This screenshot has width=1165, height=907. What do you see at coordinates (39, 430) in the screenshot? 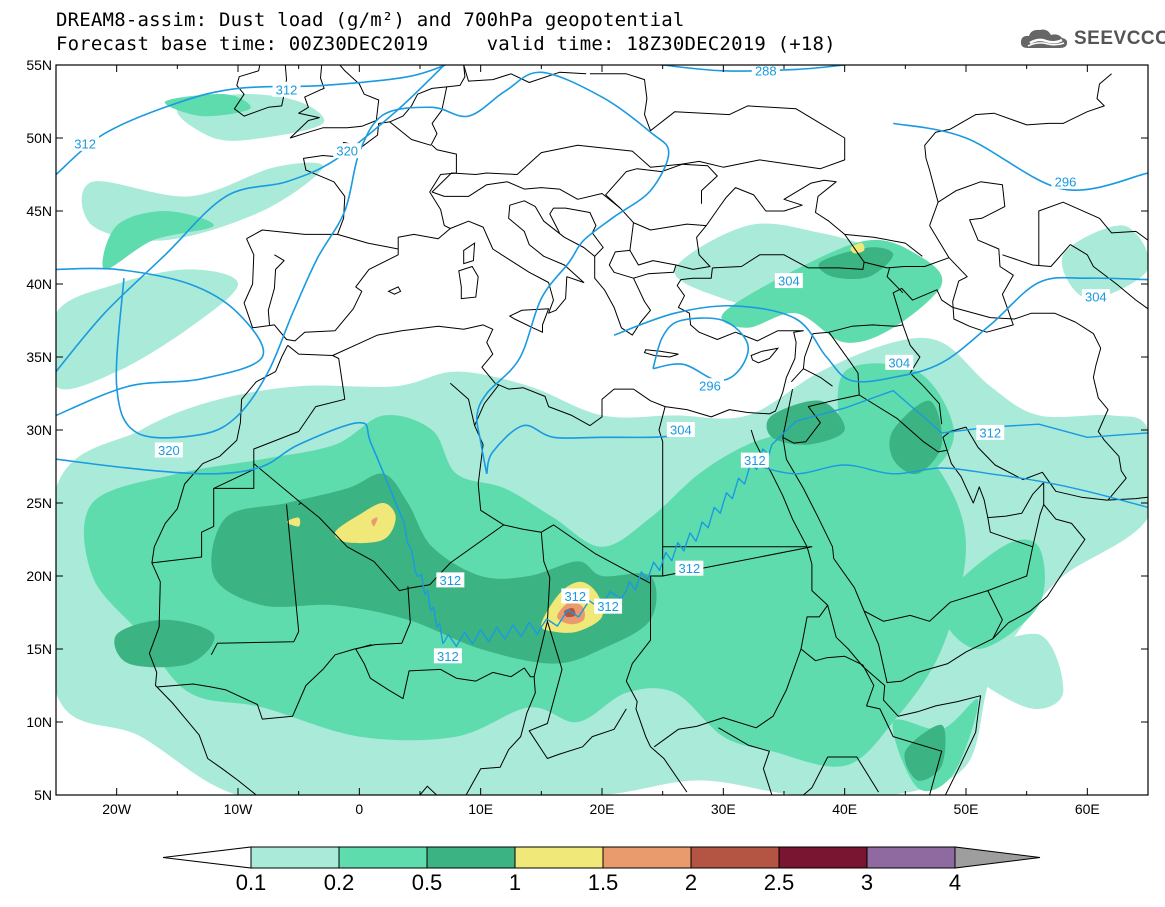
I see `lat-label: 30N` at bounding box center [39, 430].